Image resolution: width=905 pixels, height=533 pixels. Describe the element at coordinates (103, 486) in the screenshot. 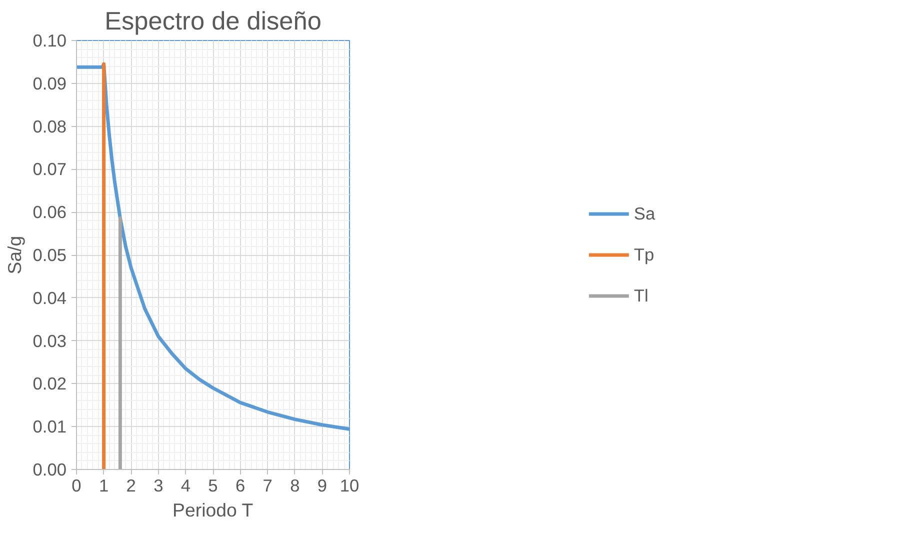

I see `x-tick-label: 1` at that location.